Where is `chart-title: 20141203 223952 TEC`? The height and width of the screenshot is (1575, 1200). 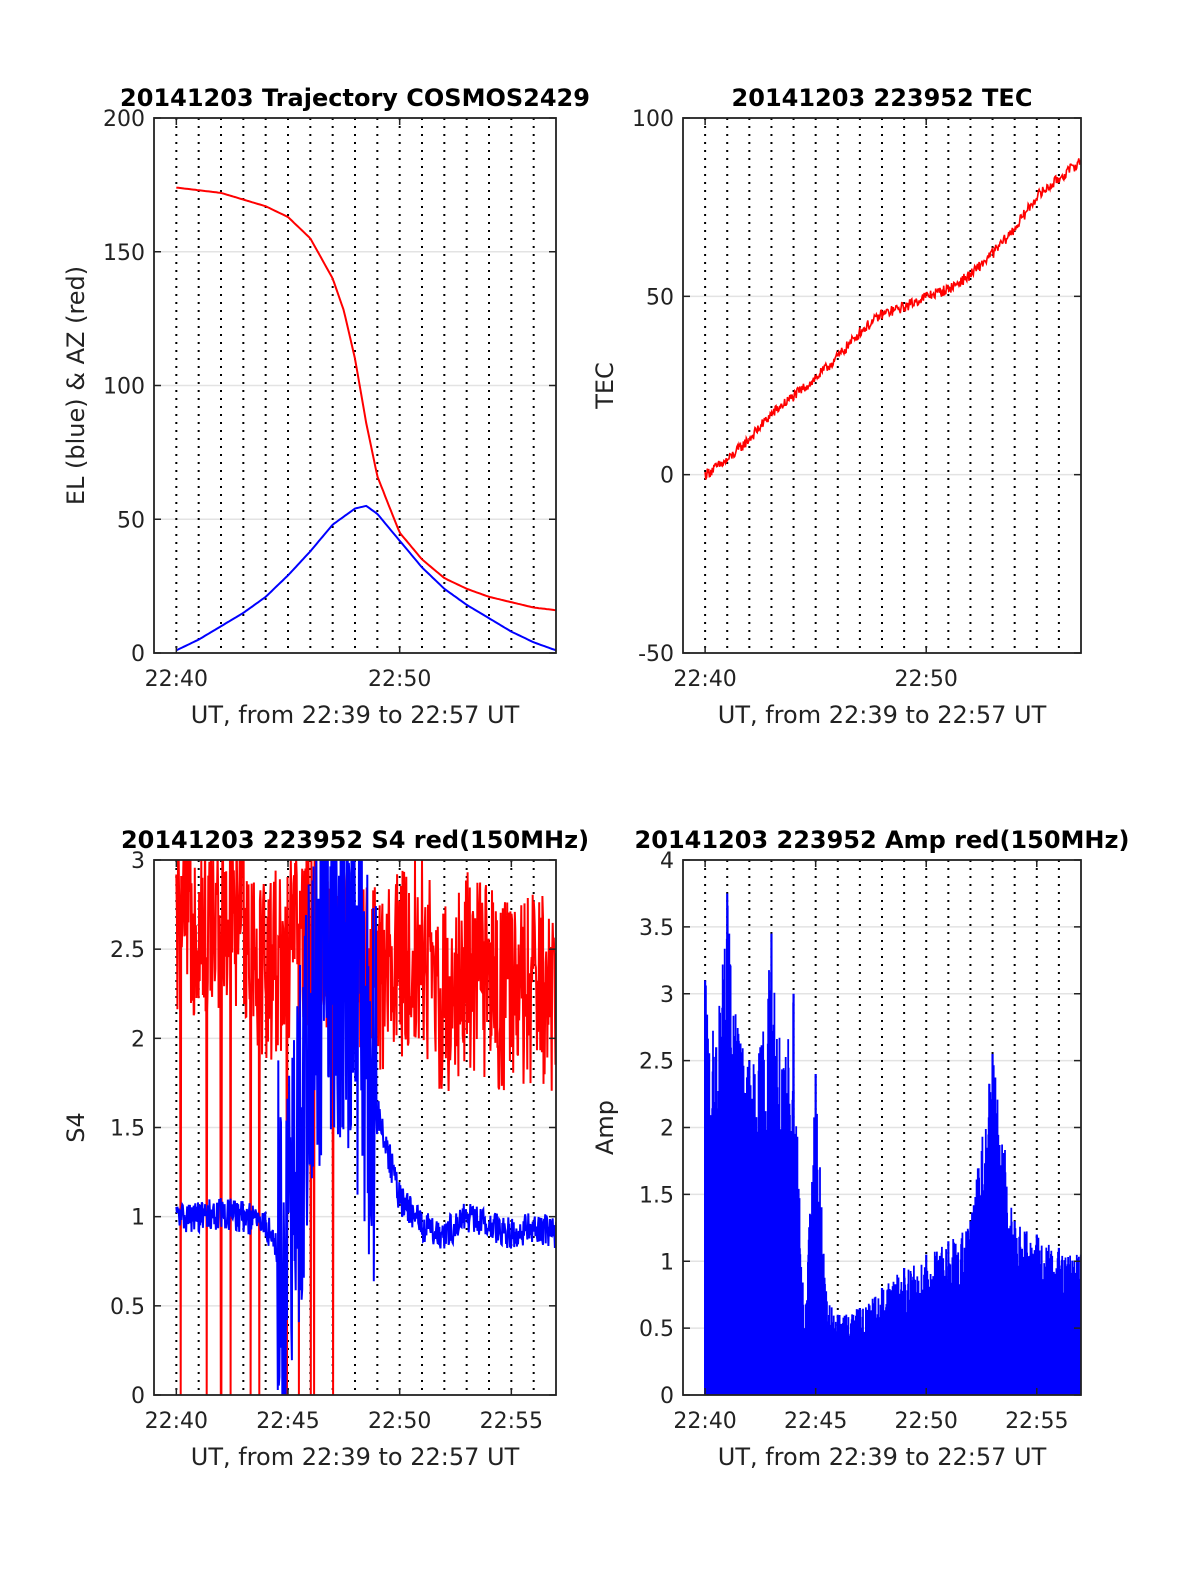 chart-title: 20141203 223952 TEC is located at coordinates (882, 98).